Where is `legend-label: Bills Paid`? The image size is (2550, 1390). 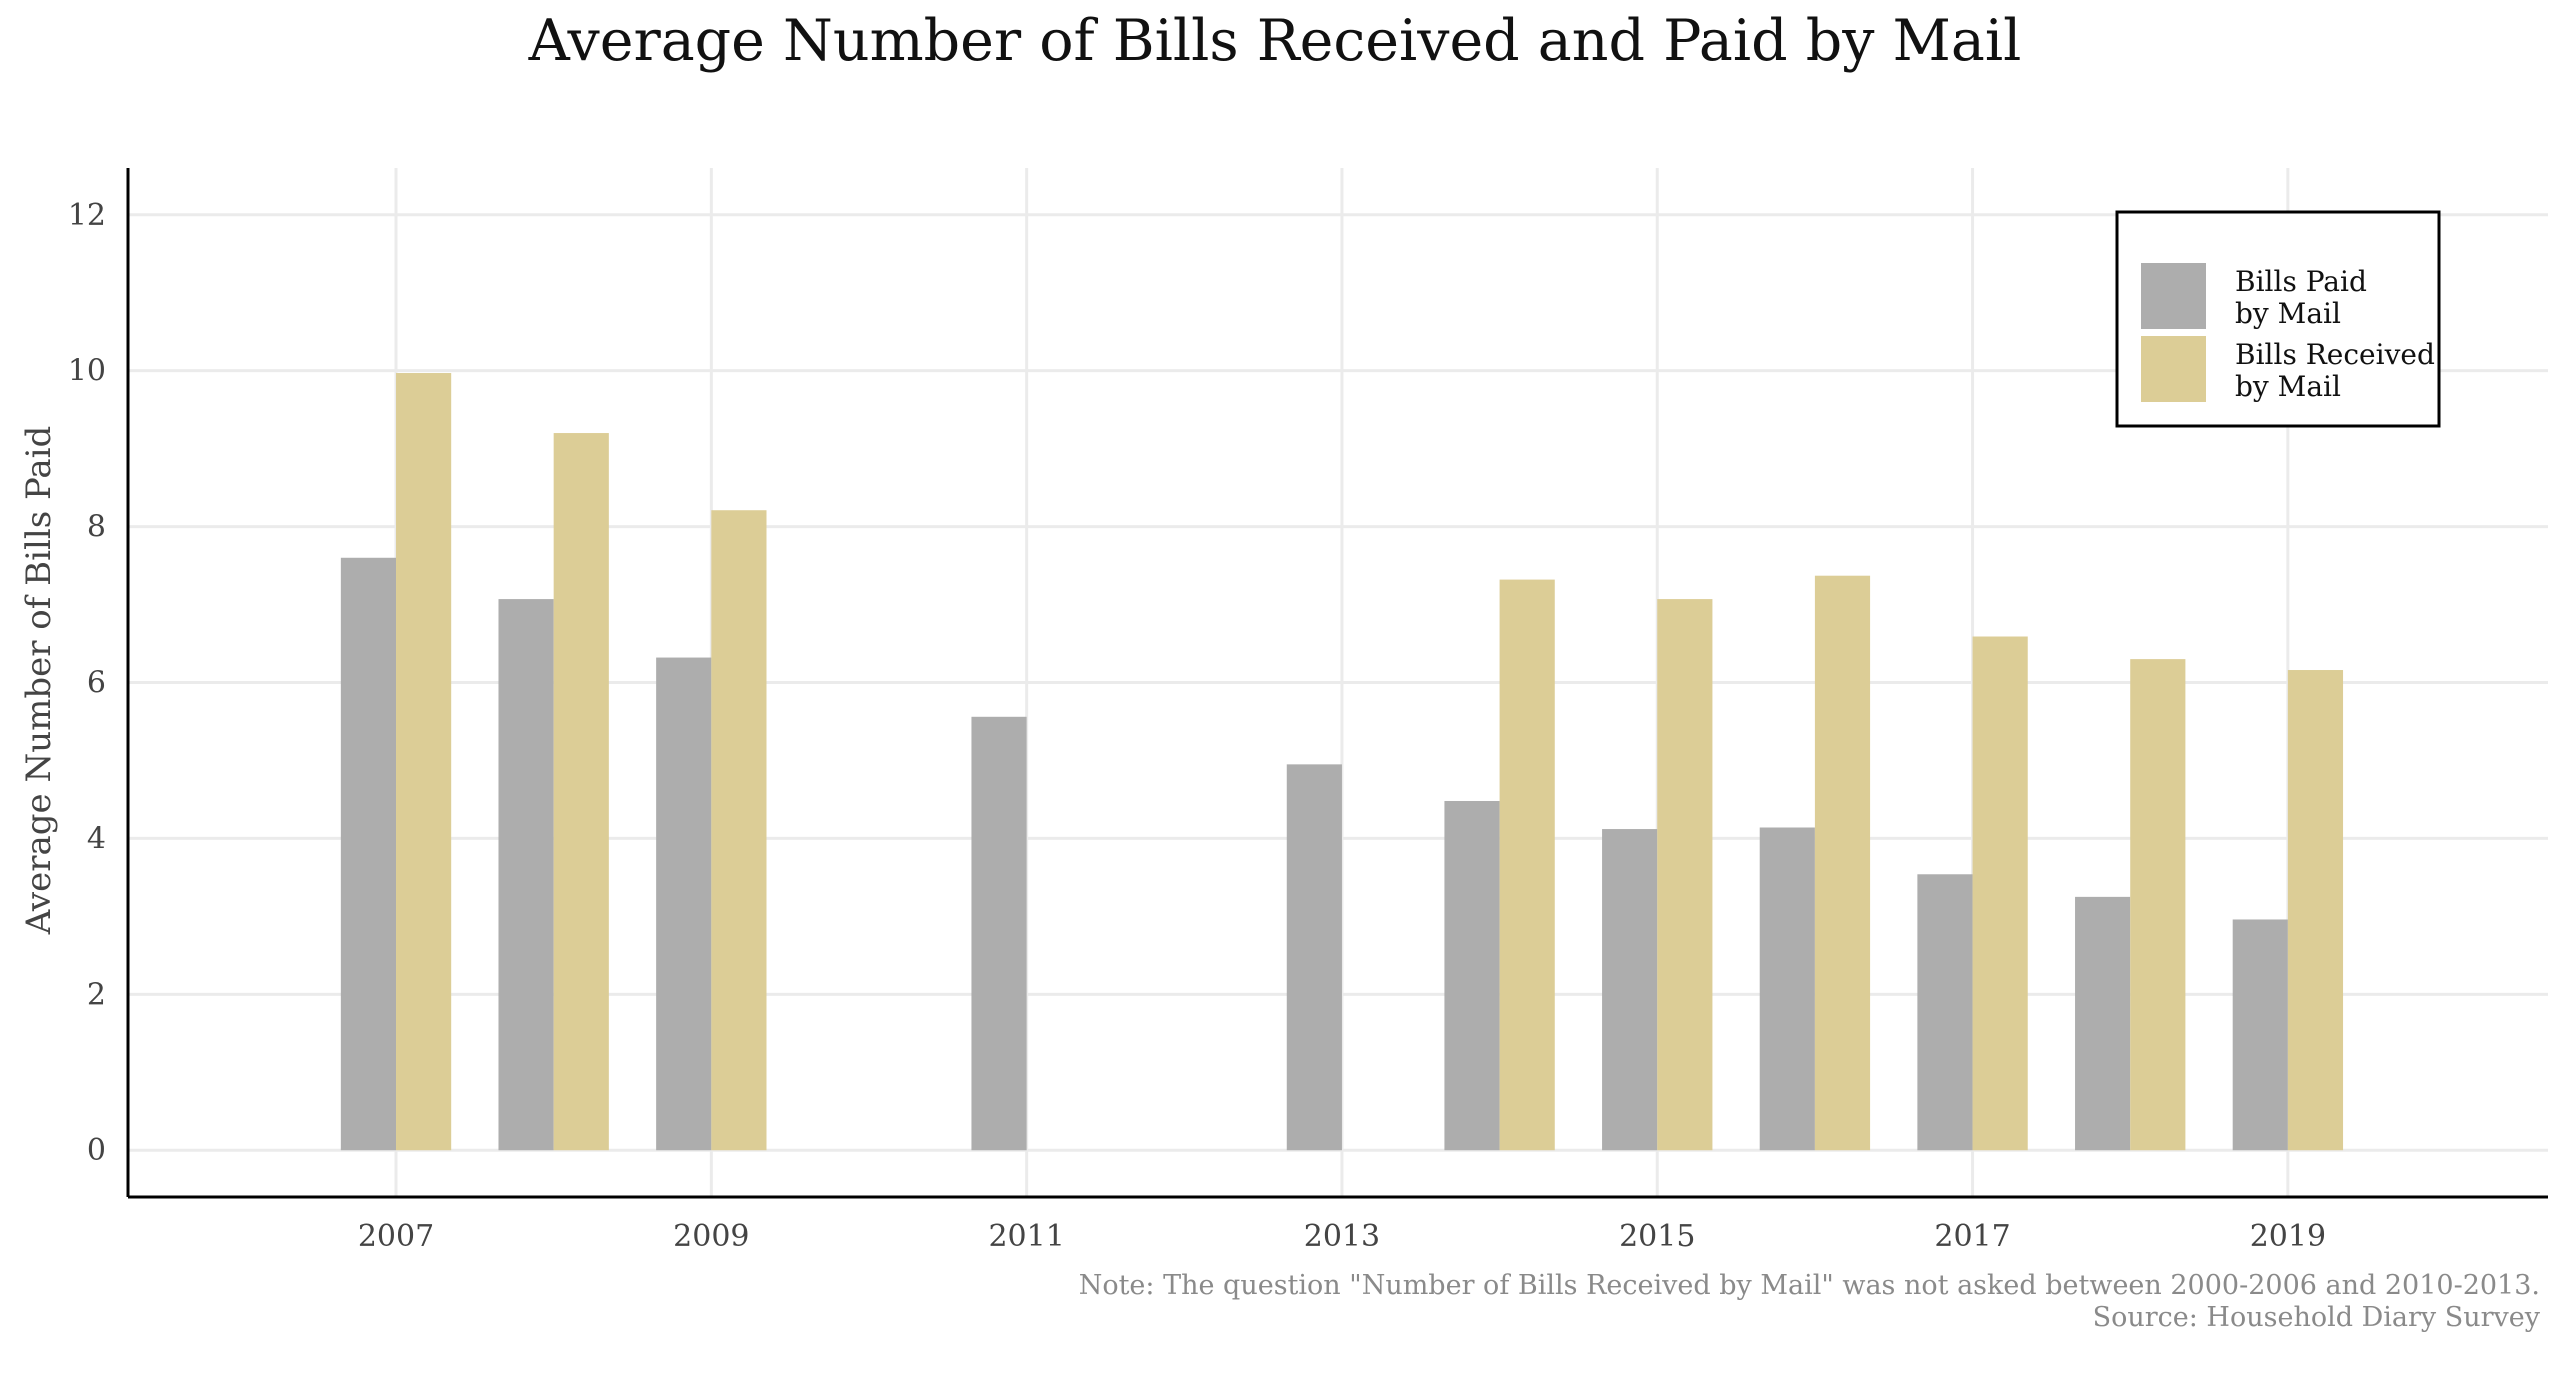
legend-label: Bills Paid is located at coordinates (2301, 281).